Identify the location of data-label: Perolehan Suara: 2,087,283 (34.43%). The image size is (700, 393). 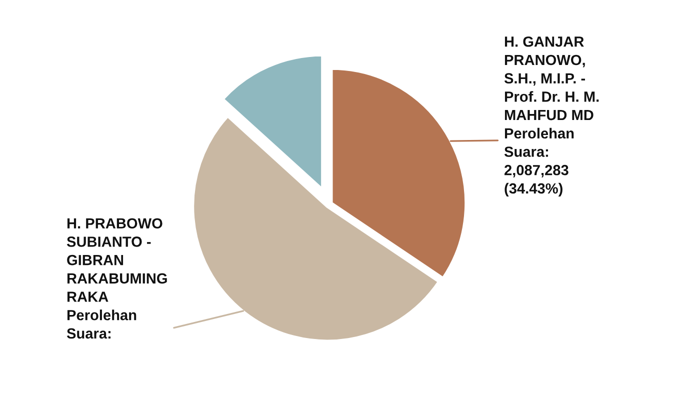
(539, 162).